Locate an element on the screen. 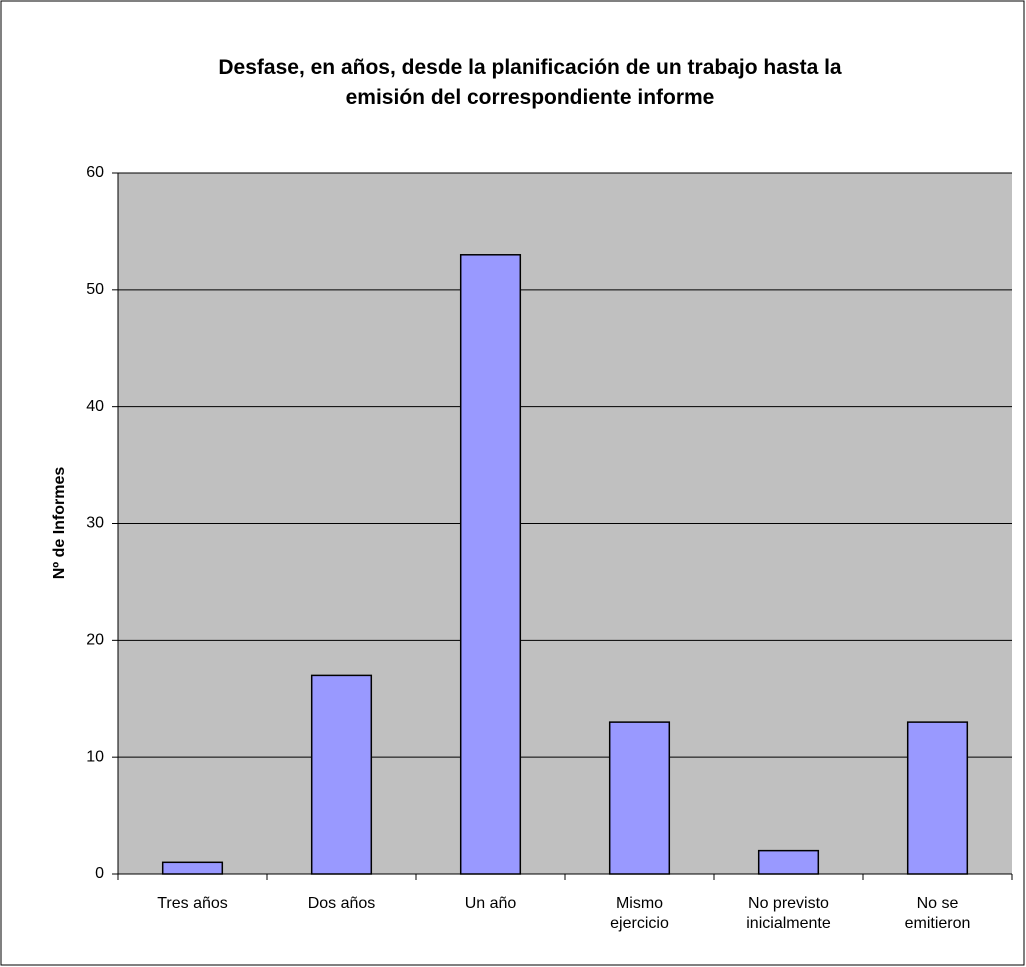 This screenshot has width=1026, height=967. x-tick-label: No se emitieron is located at coordinates (938, 913).